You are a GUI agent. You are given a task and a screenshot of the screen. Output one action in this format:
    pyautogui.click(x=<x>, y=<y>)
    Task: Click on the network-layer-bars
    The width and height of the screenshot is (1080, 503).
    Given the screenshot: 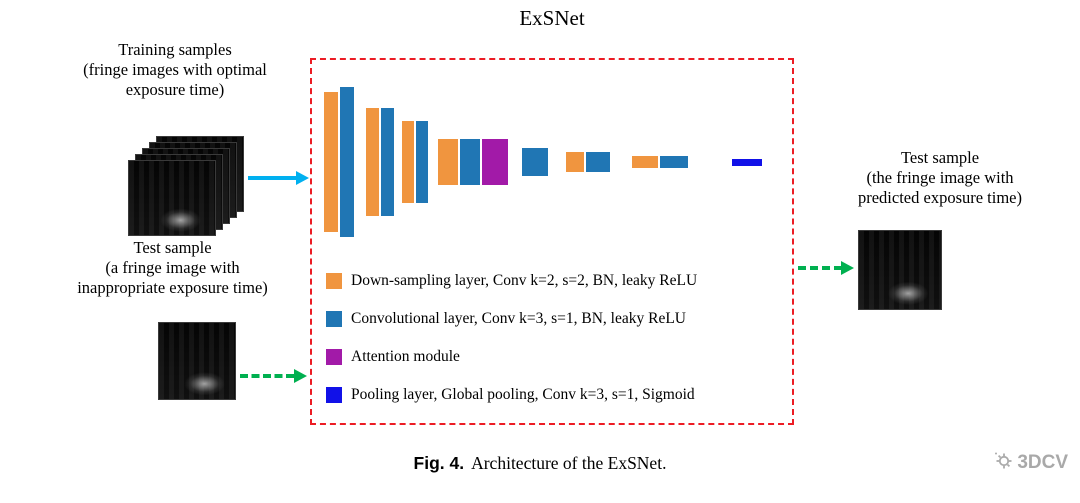 What is the action you would take?
    pyautogui.click(x=543, y=162)
    